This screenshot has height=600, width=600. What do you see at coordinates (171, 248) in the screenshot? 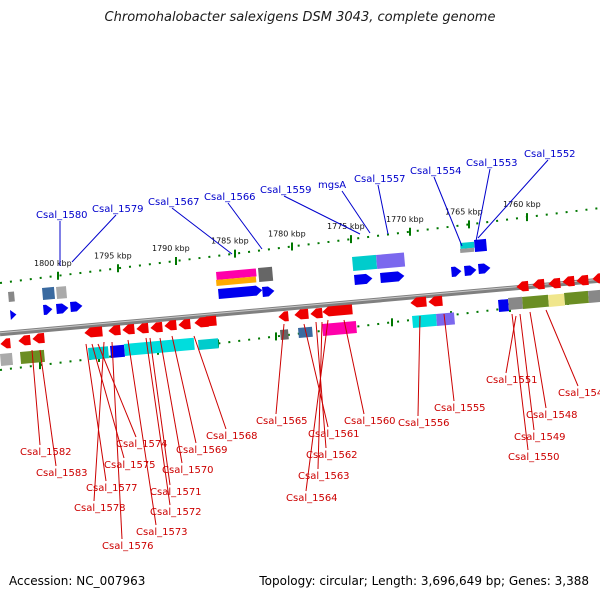
I see `scale-label: 1790 kbp` at bounding box center [171, 248].